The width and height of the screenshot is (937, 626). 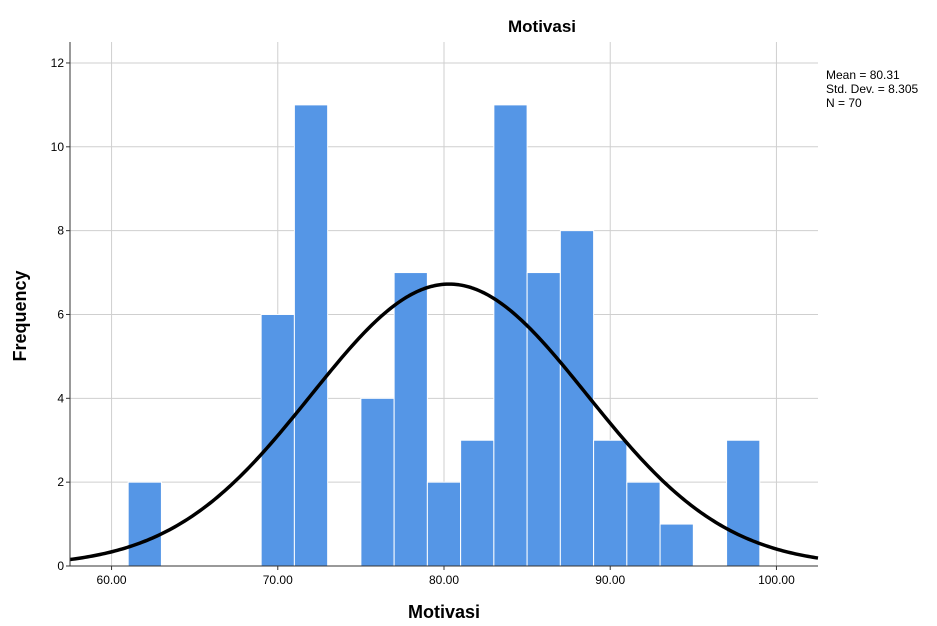 I want to click on x-tick-label: 60.00, so click(x=112, y=580).